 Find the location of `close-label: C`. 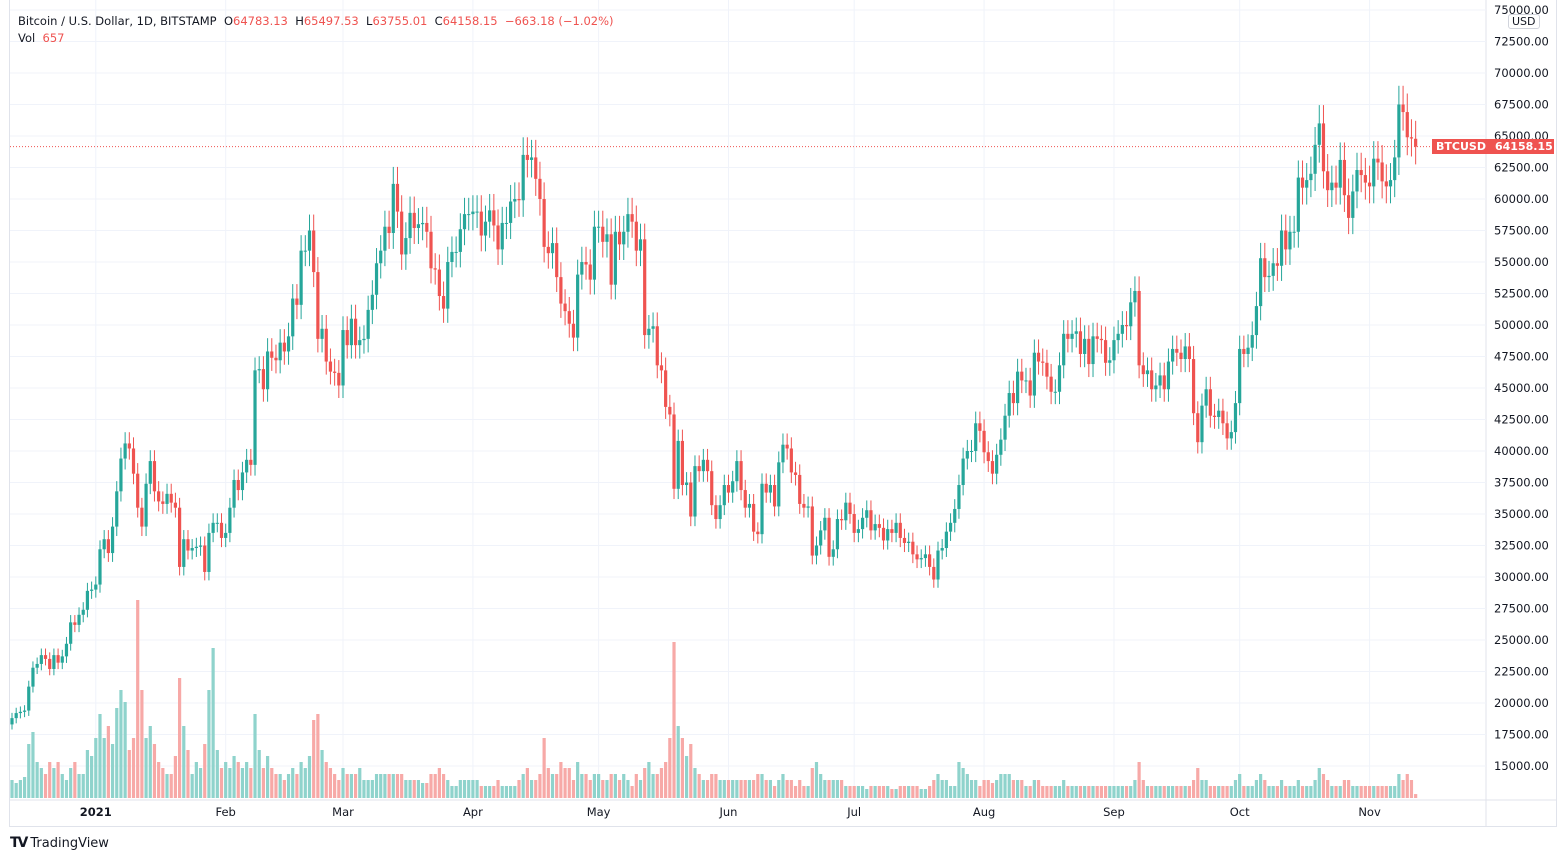

close-label: C is located at coordinates (438, 21).